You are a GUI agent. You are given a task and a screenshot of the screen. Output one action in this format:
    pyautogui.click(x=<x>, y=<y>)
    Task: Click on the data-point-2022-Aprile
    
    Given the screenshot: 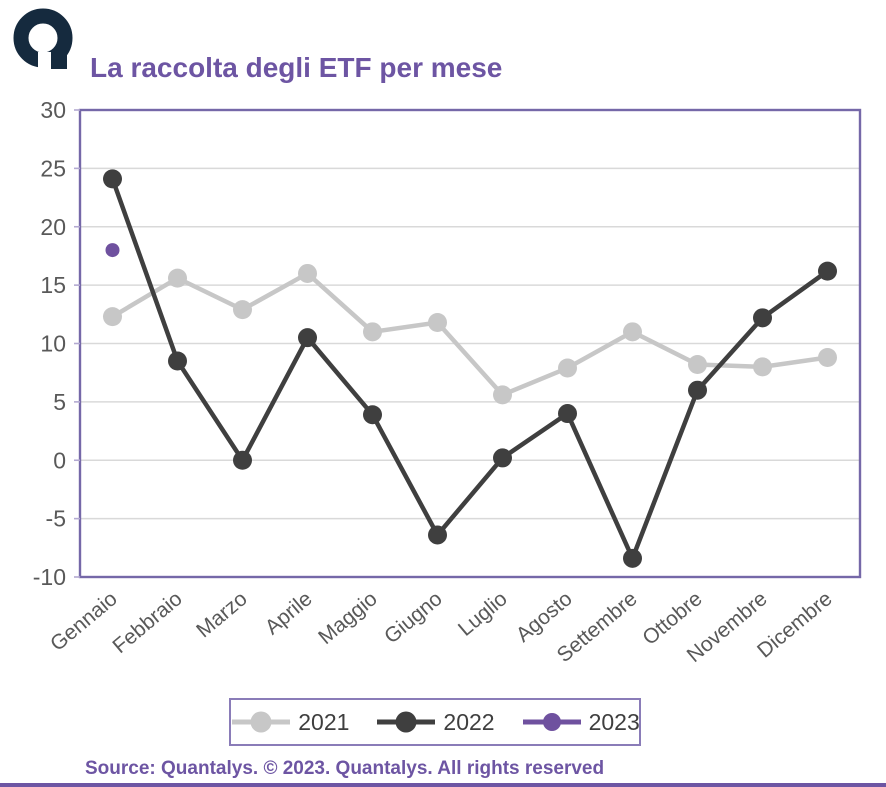 What is the action you would take?
    pyautogui.click(x=307, y=338)
    